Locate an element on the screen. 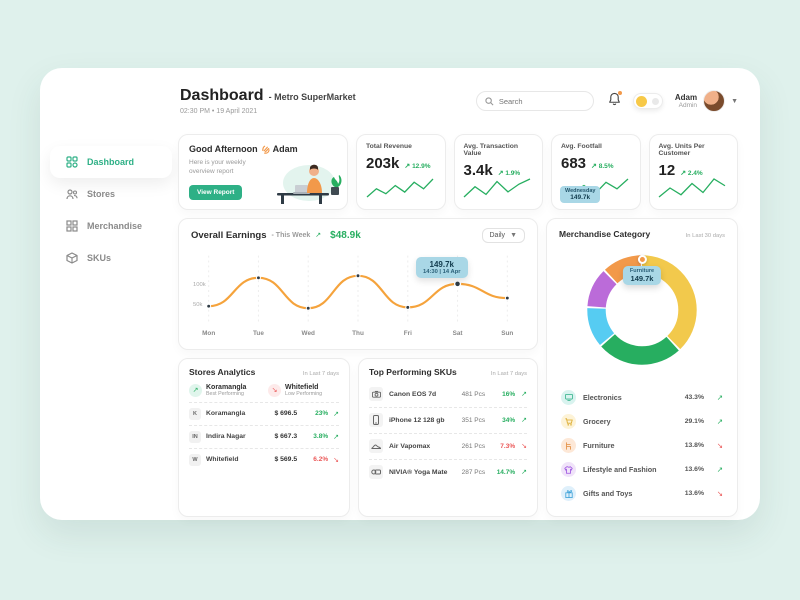 Image resolution: width=800 pixels, height=600 pixels. moon-icon is located at coordinates (655, 101).